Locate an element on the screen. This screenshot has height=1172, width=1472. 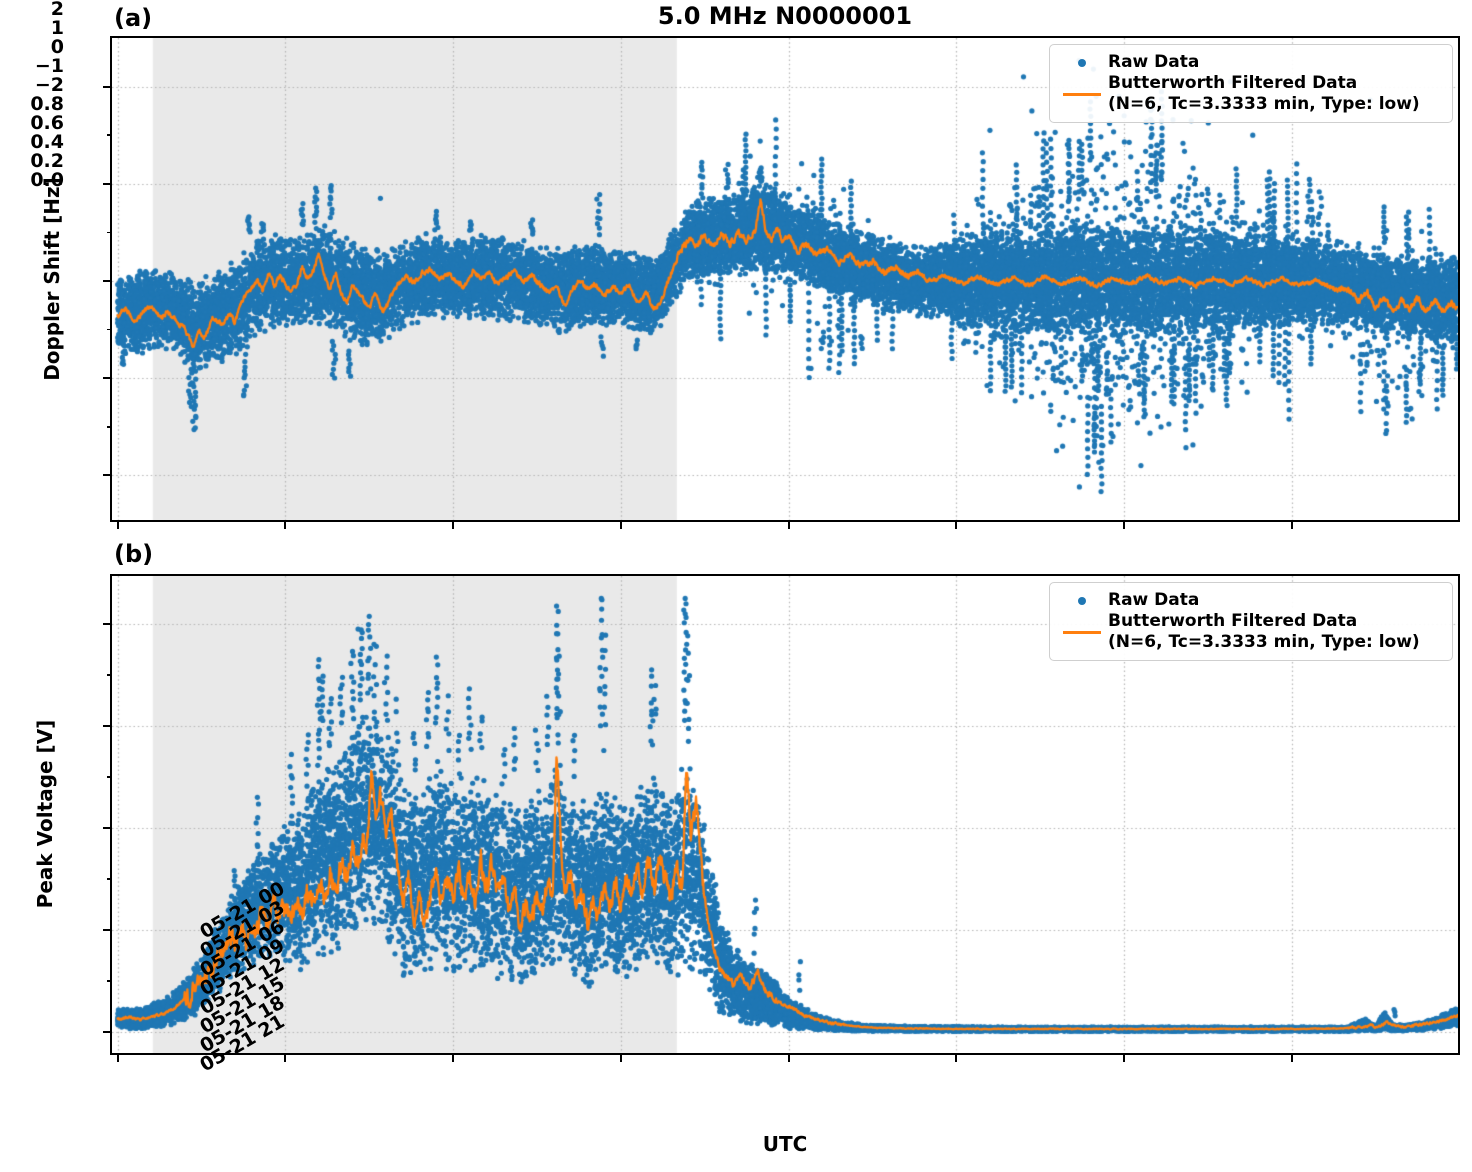
panel-b-ylabel: Peak Voltage [V] is located at coordinates (45, 814).